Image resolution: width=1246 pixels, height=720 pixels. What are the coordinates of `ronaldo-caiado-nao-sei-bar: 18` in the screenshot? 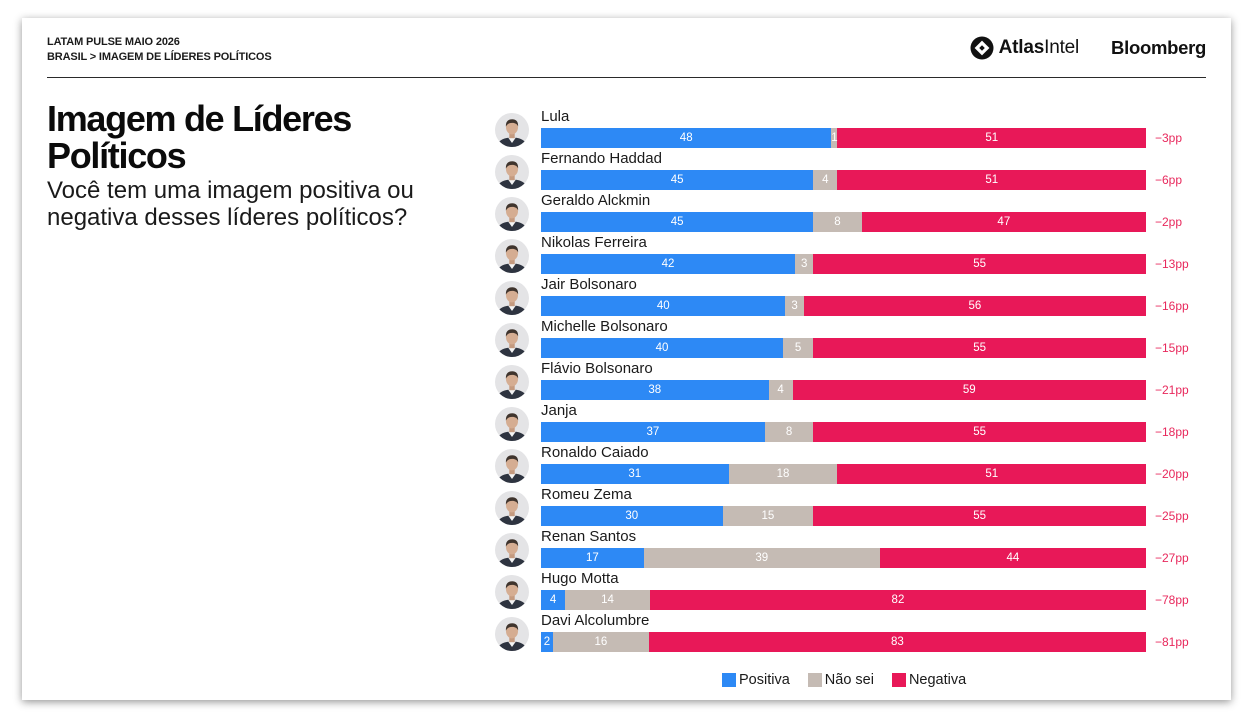 It's located at (783, 474).